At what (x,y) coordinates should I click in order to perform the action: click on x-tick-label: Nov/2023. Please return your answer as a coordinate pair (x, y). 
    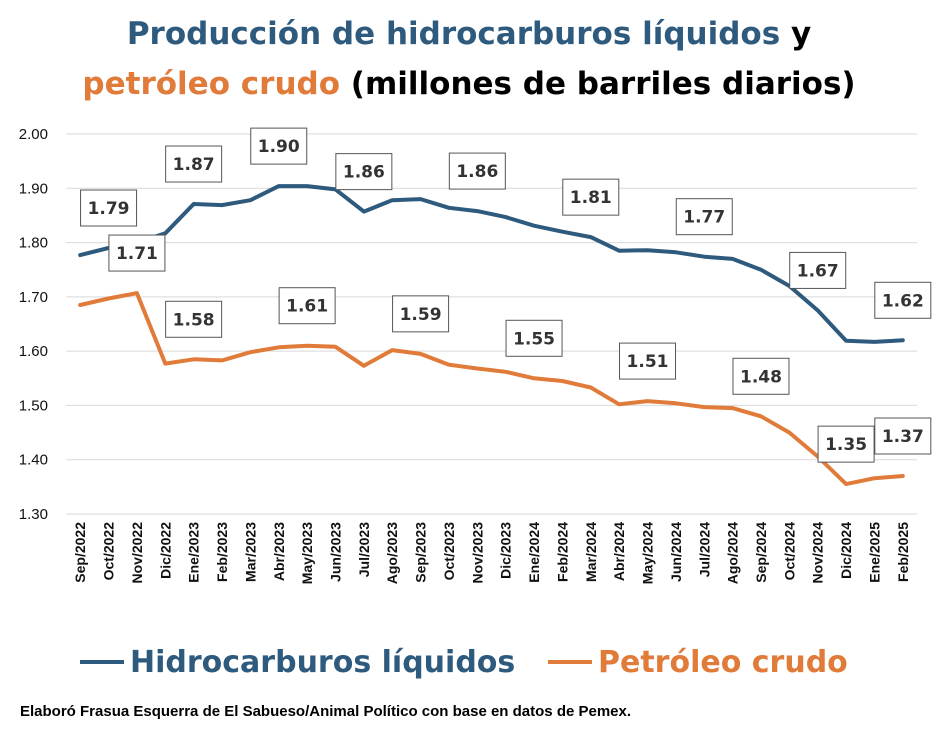
    Looking at the image, I should click on (477, 553).